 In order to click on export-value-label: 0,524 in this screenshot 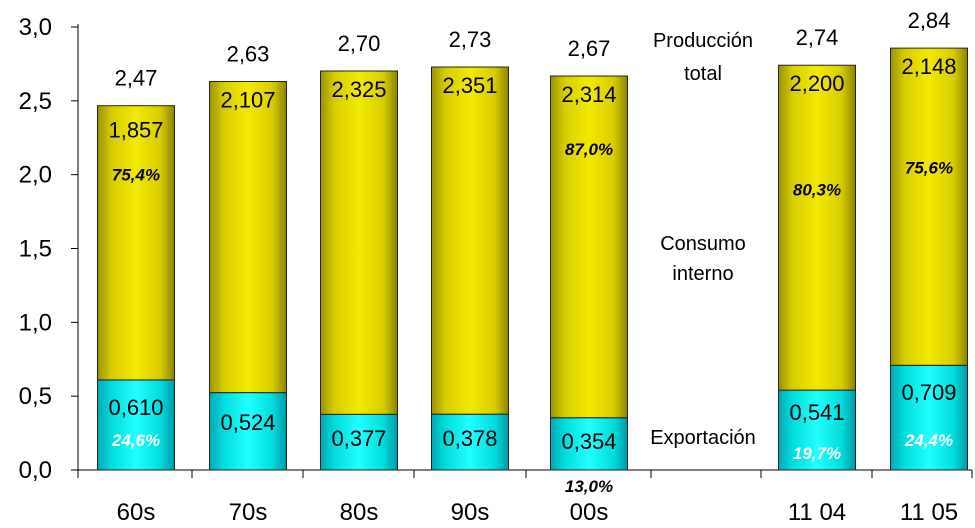, I will do `click(247, 422)`.